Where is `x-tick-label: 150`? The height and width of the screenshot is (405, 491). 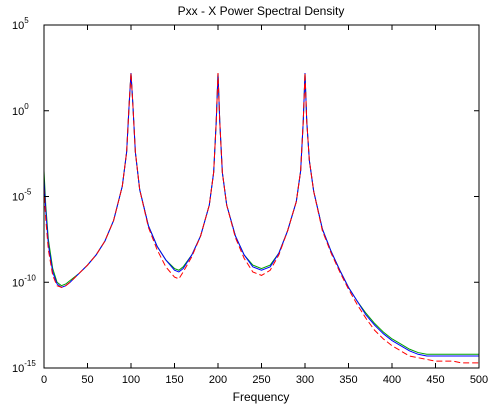
x-tick-label: 150 is located at coordinates (174, 380).